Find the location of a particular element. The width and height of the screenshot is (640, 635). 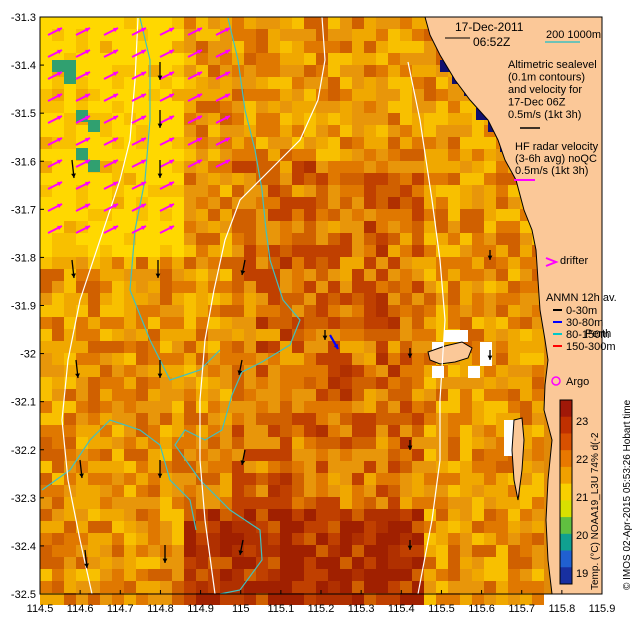

y-tick-label: -32.1 is located at coordinates (23, 403).